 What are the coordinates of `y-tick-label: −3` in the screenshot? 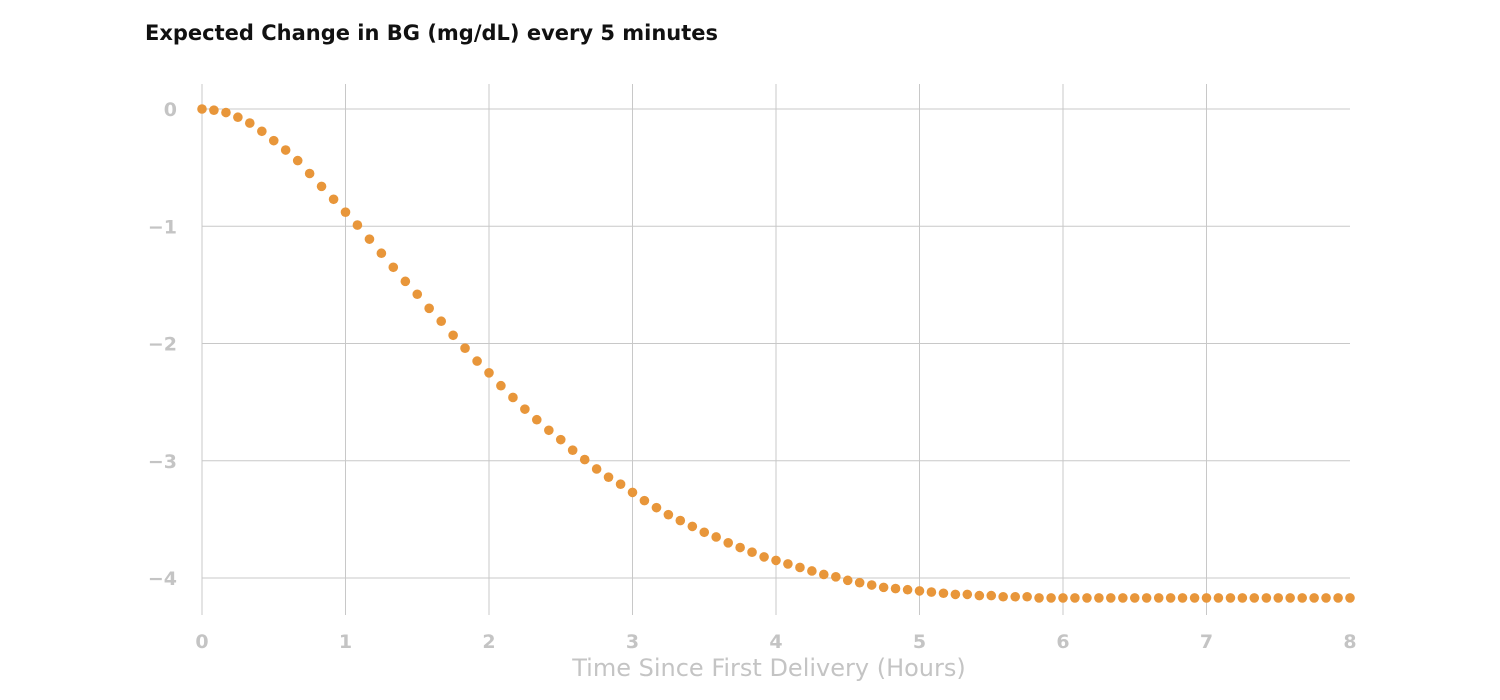 It's located at (162, 462).